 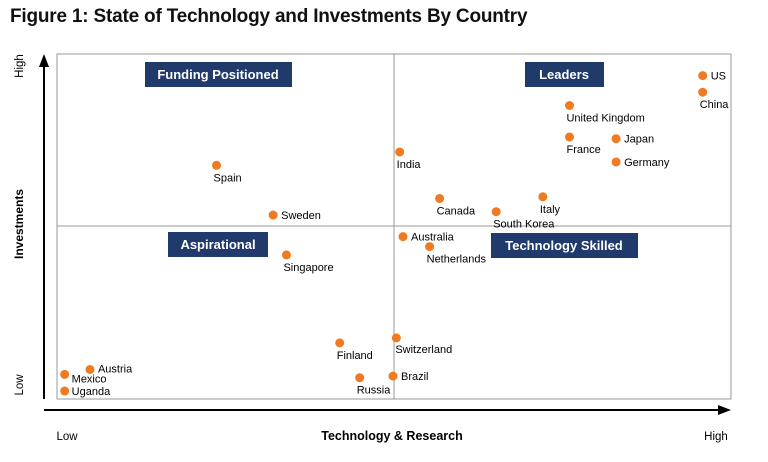 I want to click on point-china, so click(x=703, y=92).